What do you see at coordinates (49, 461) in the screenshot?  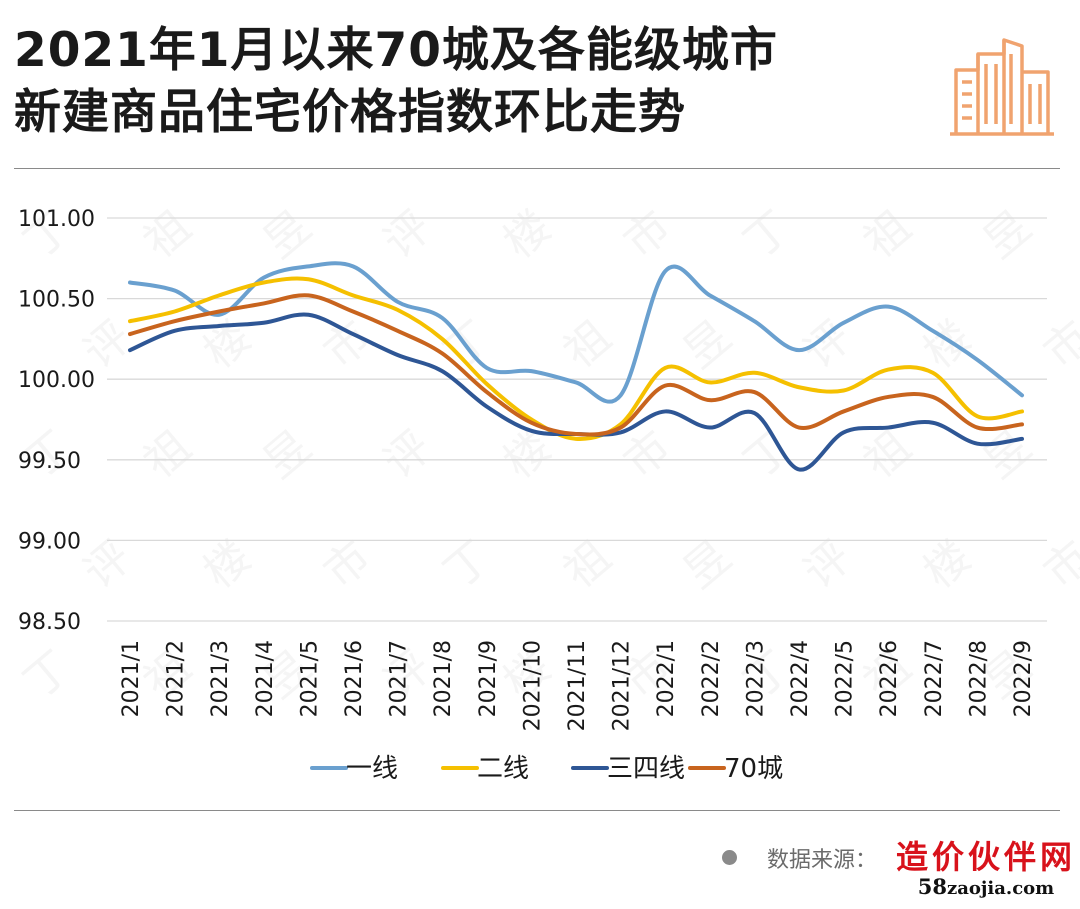 I see `y-tick-label: 99.50` at bounding box center [49, 461].